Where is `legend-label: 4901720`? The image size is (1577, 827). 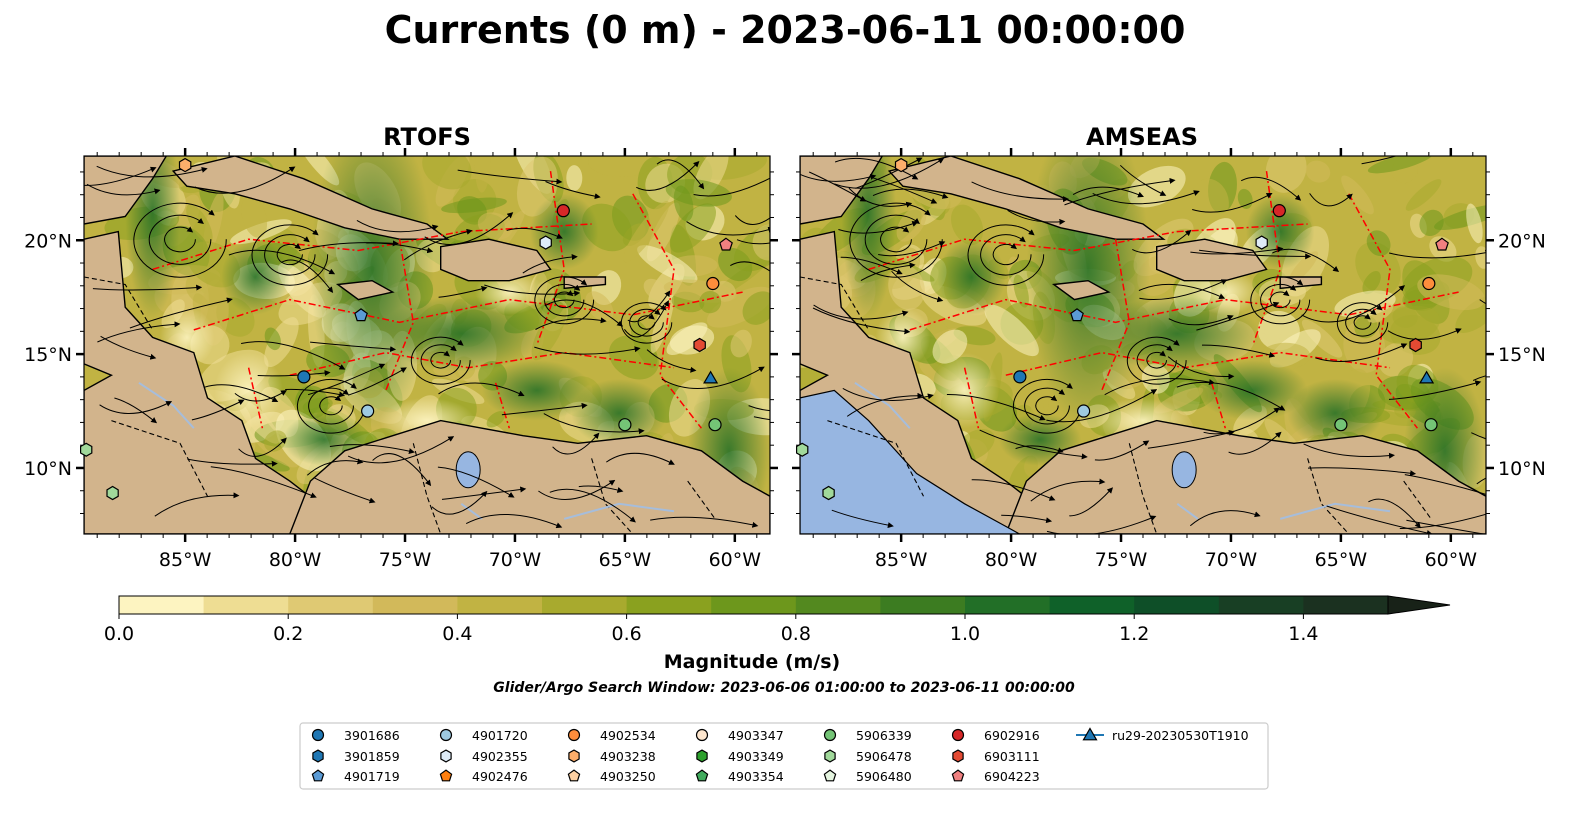 legend-label: 4901720 is located at coordinates (500, 735).